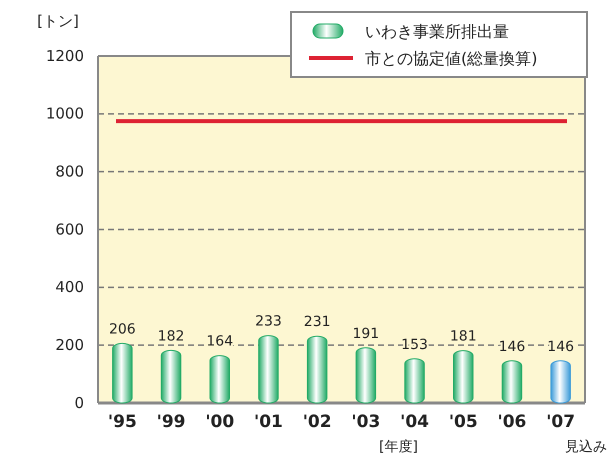  Describe the element at coordinates (561, 422) in the screenshot. I see `x-tick-label: '07` at that location.